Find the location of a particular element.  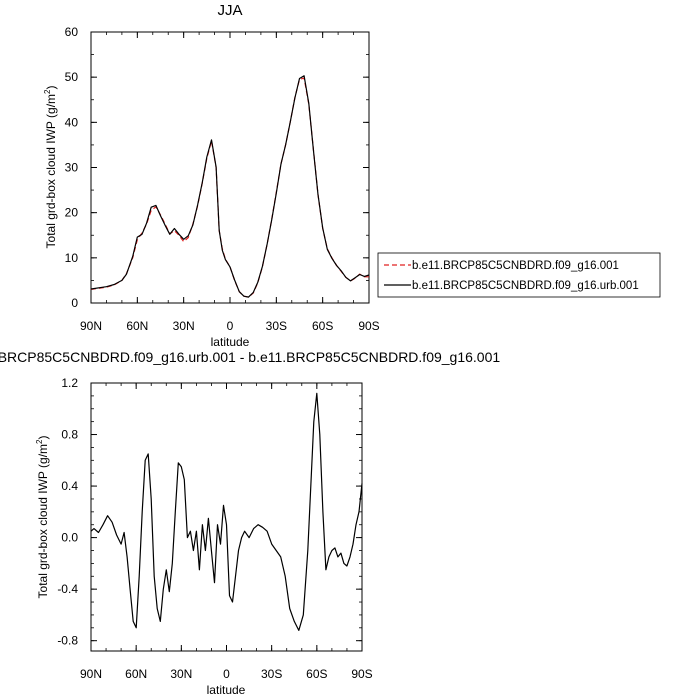

top-x-axis-label: latitude is located at coordinates (230, 342).